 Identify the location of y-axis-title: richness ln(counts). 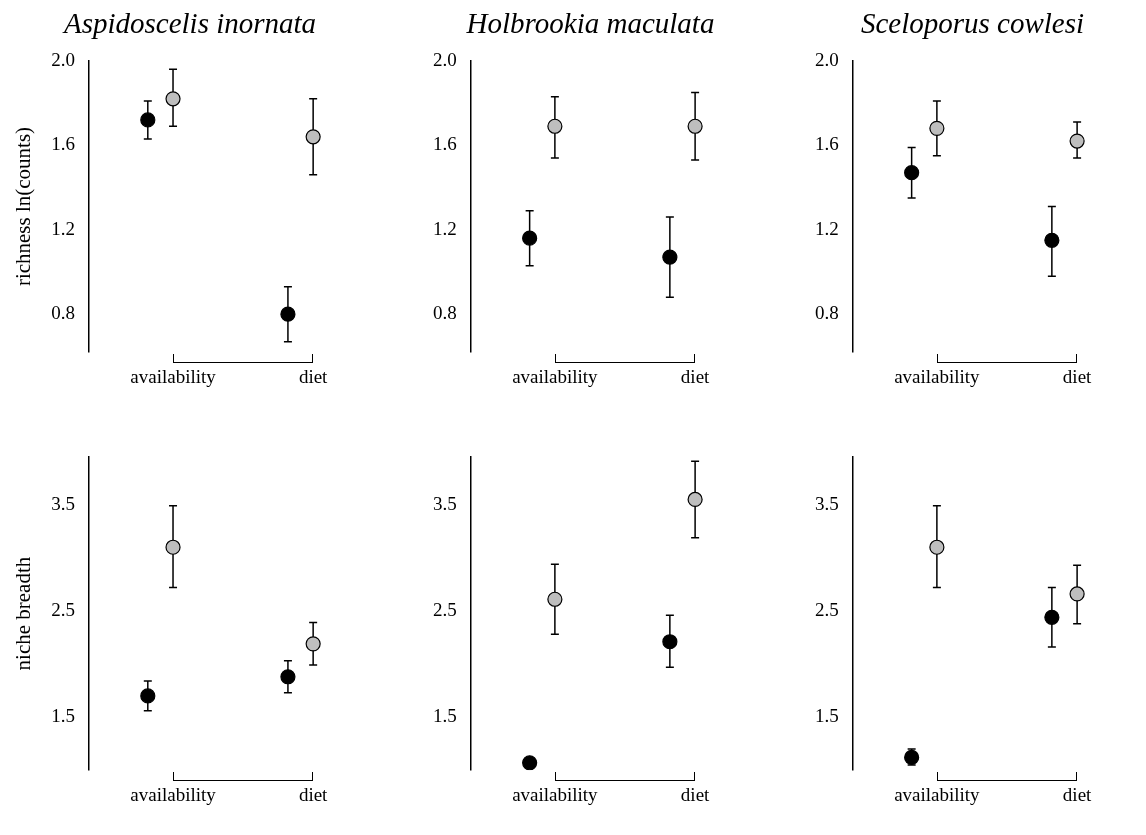
(23, 206).